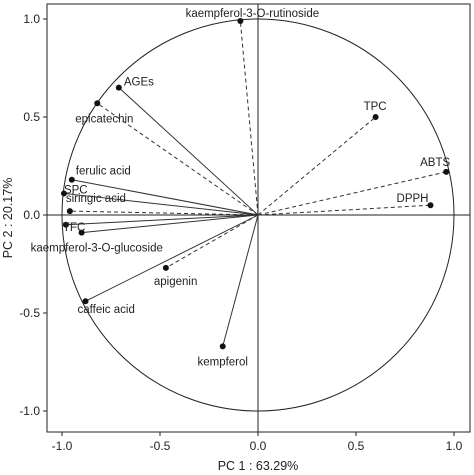 This screenshot has width=474, height=475. Describe the element at coordinates (375, 117) in the screenshot. I see `point-tpc` at that location.